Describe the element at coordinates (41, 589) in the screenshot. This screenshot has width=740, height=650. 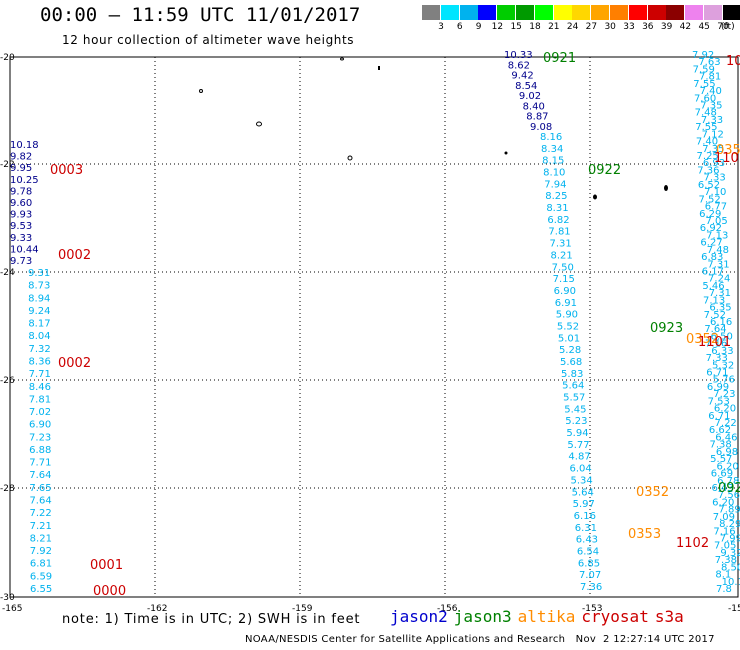
I see `swh-value: 6.55` at that location.